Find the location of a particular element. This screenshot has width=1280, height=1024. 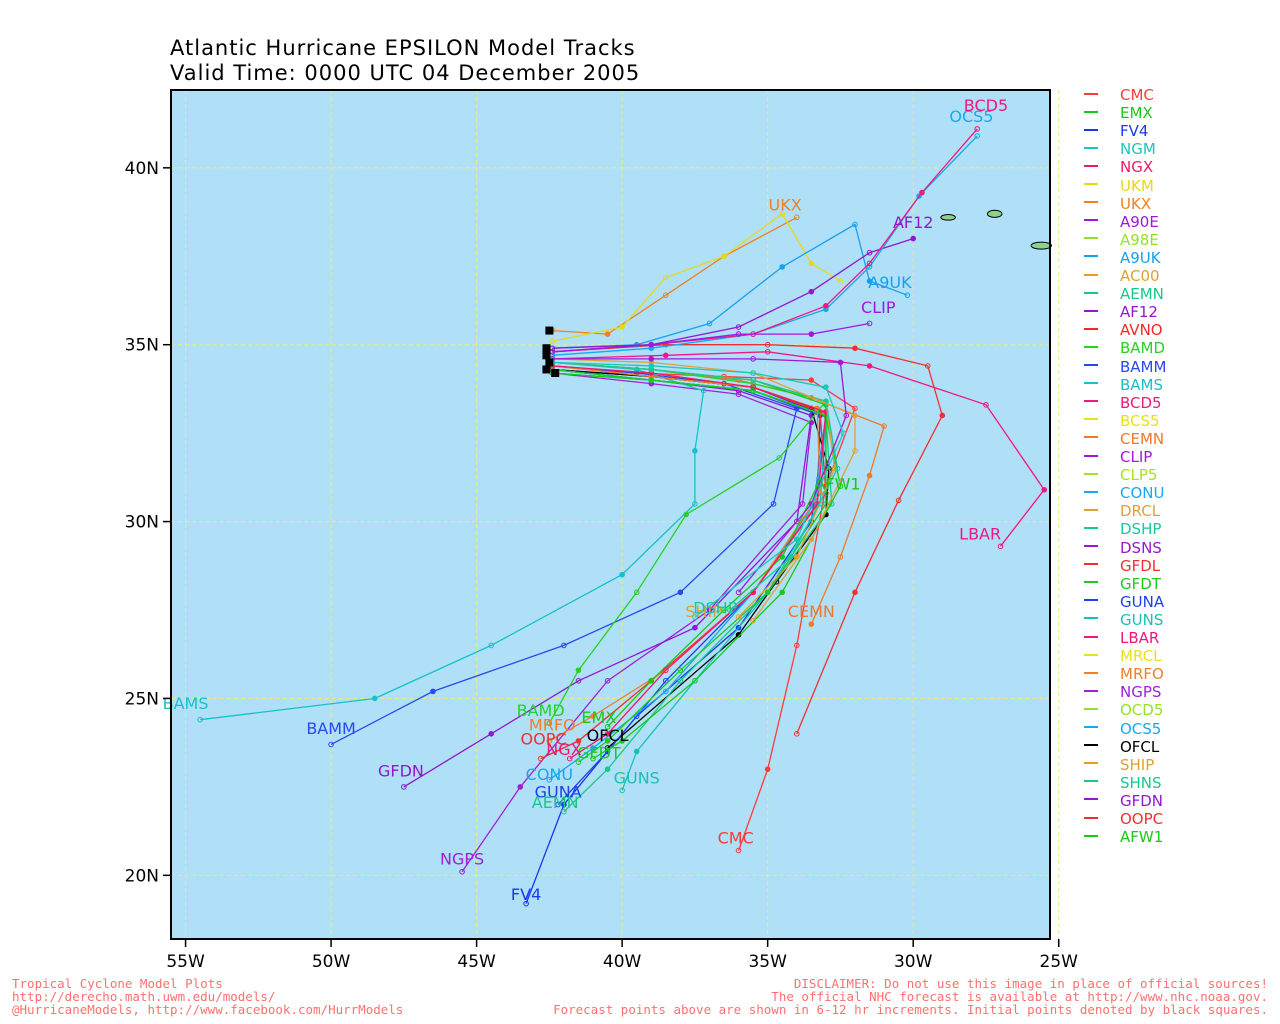

track-bamm is located at coordinates (564, 555).